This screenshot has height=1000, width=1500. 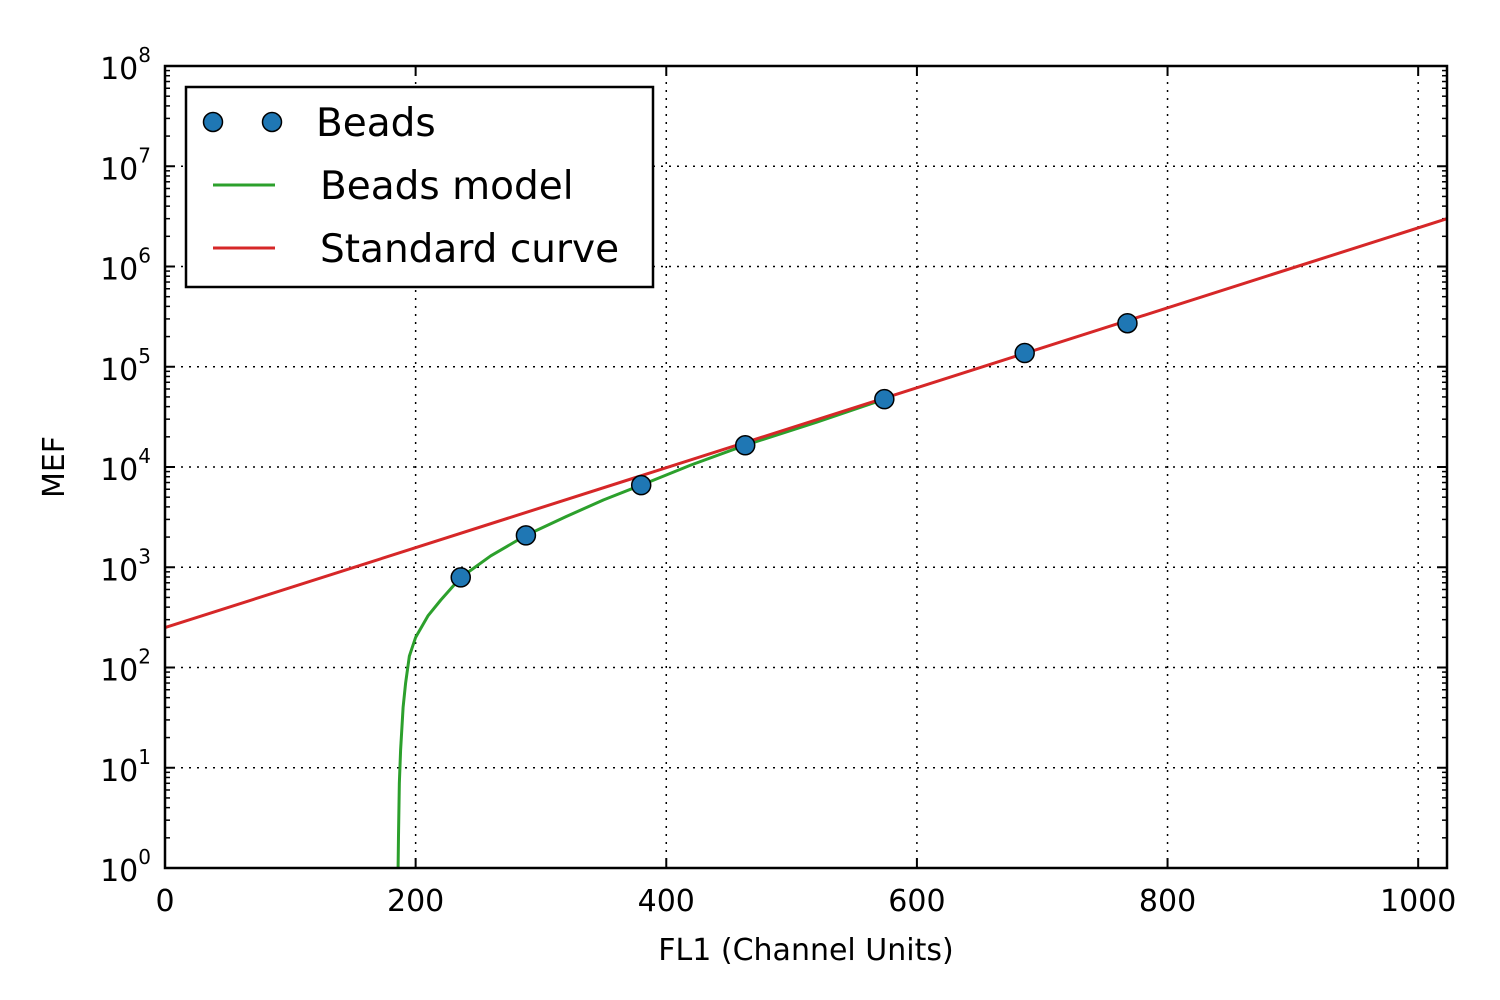 I want to click on legend-beads-label: Beads, so click(x=376, y=123).